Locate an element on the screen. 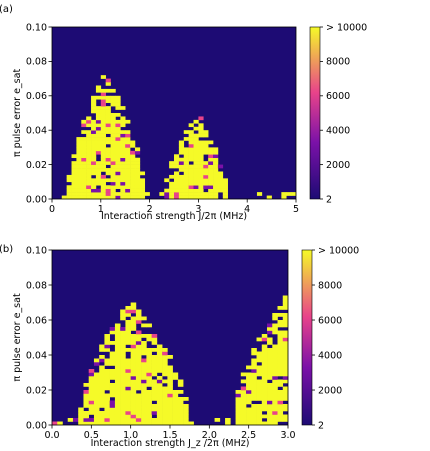 The height and width of the screenshot is (451, 430). y-axis-label: π pulse error e_sat is located at coordinates (17, 337).